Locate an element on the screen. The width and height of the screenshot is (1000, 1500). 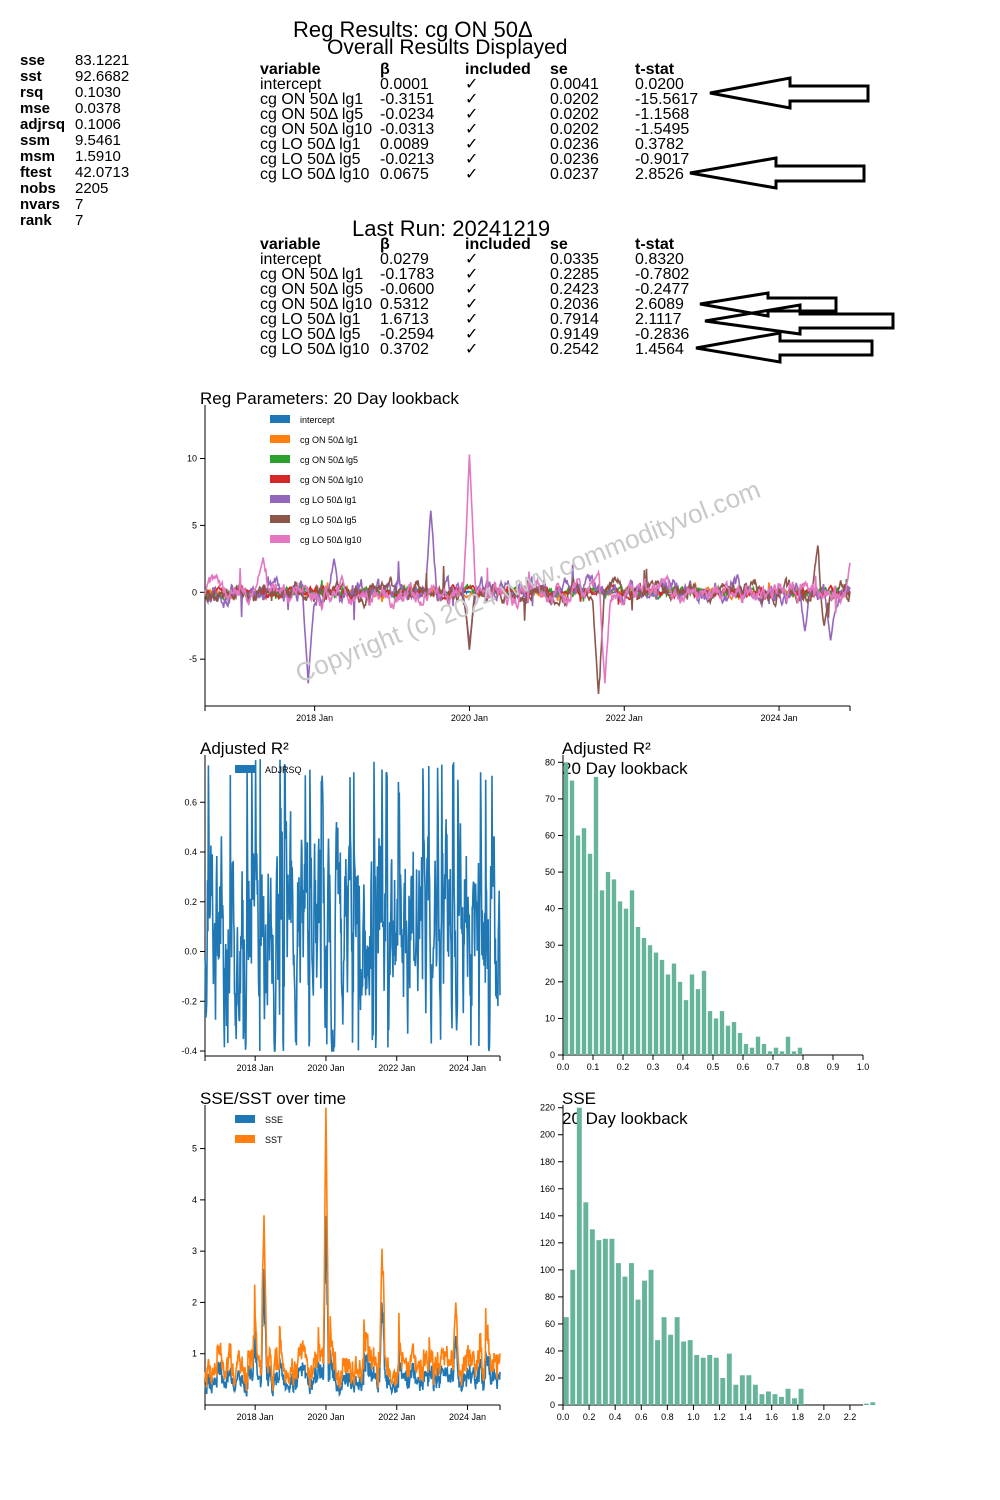
stat-row: rsq 0.1030 is located at coordinates (74, 93).